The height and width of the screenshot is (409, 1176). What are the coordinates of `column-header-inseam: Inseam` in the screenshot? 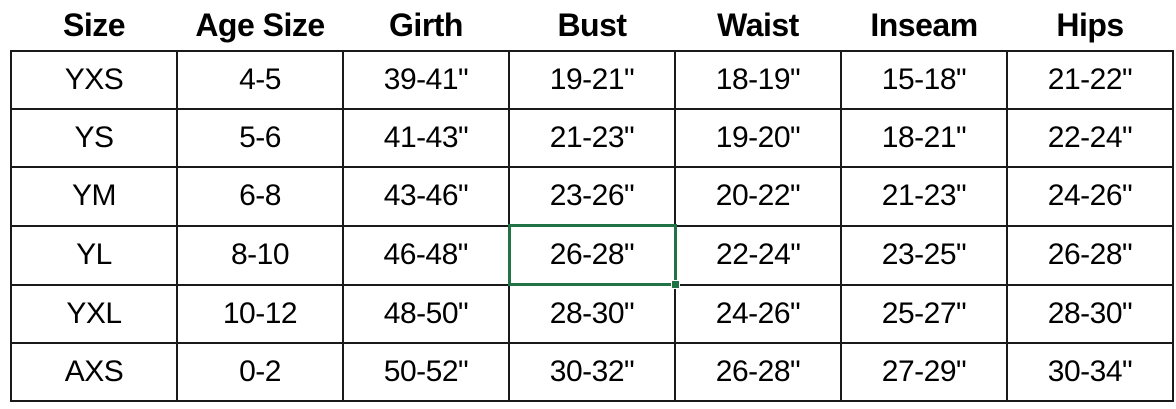 It's located at (924, 25).